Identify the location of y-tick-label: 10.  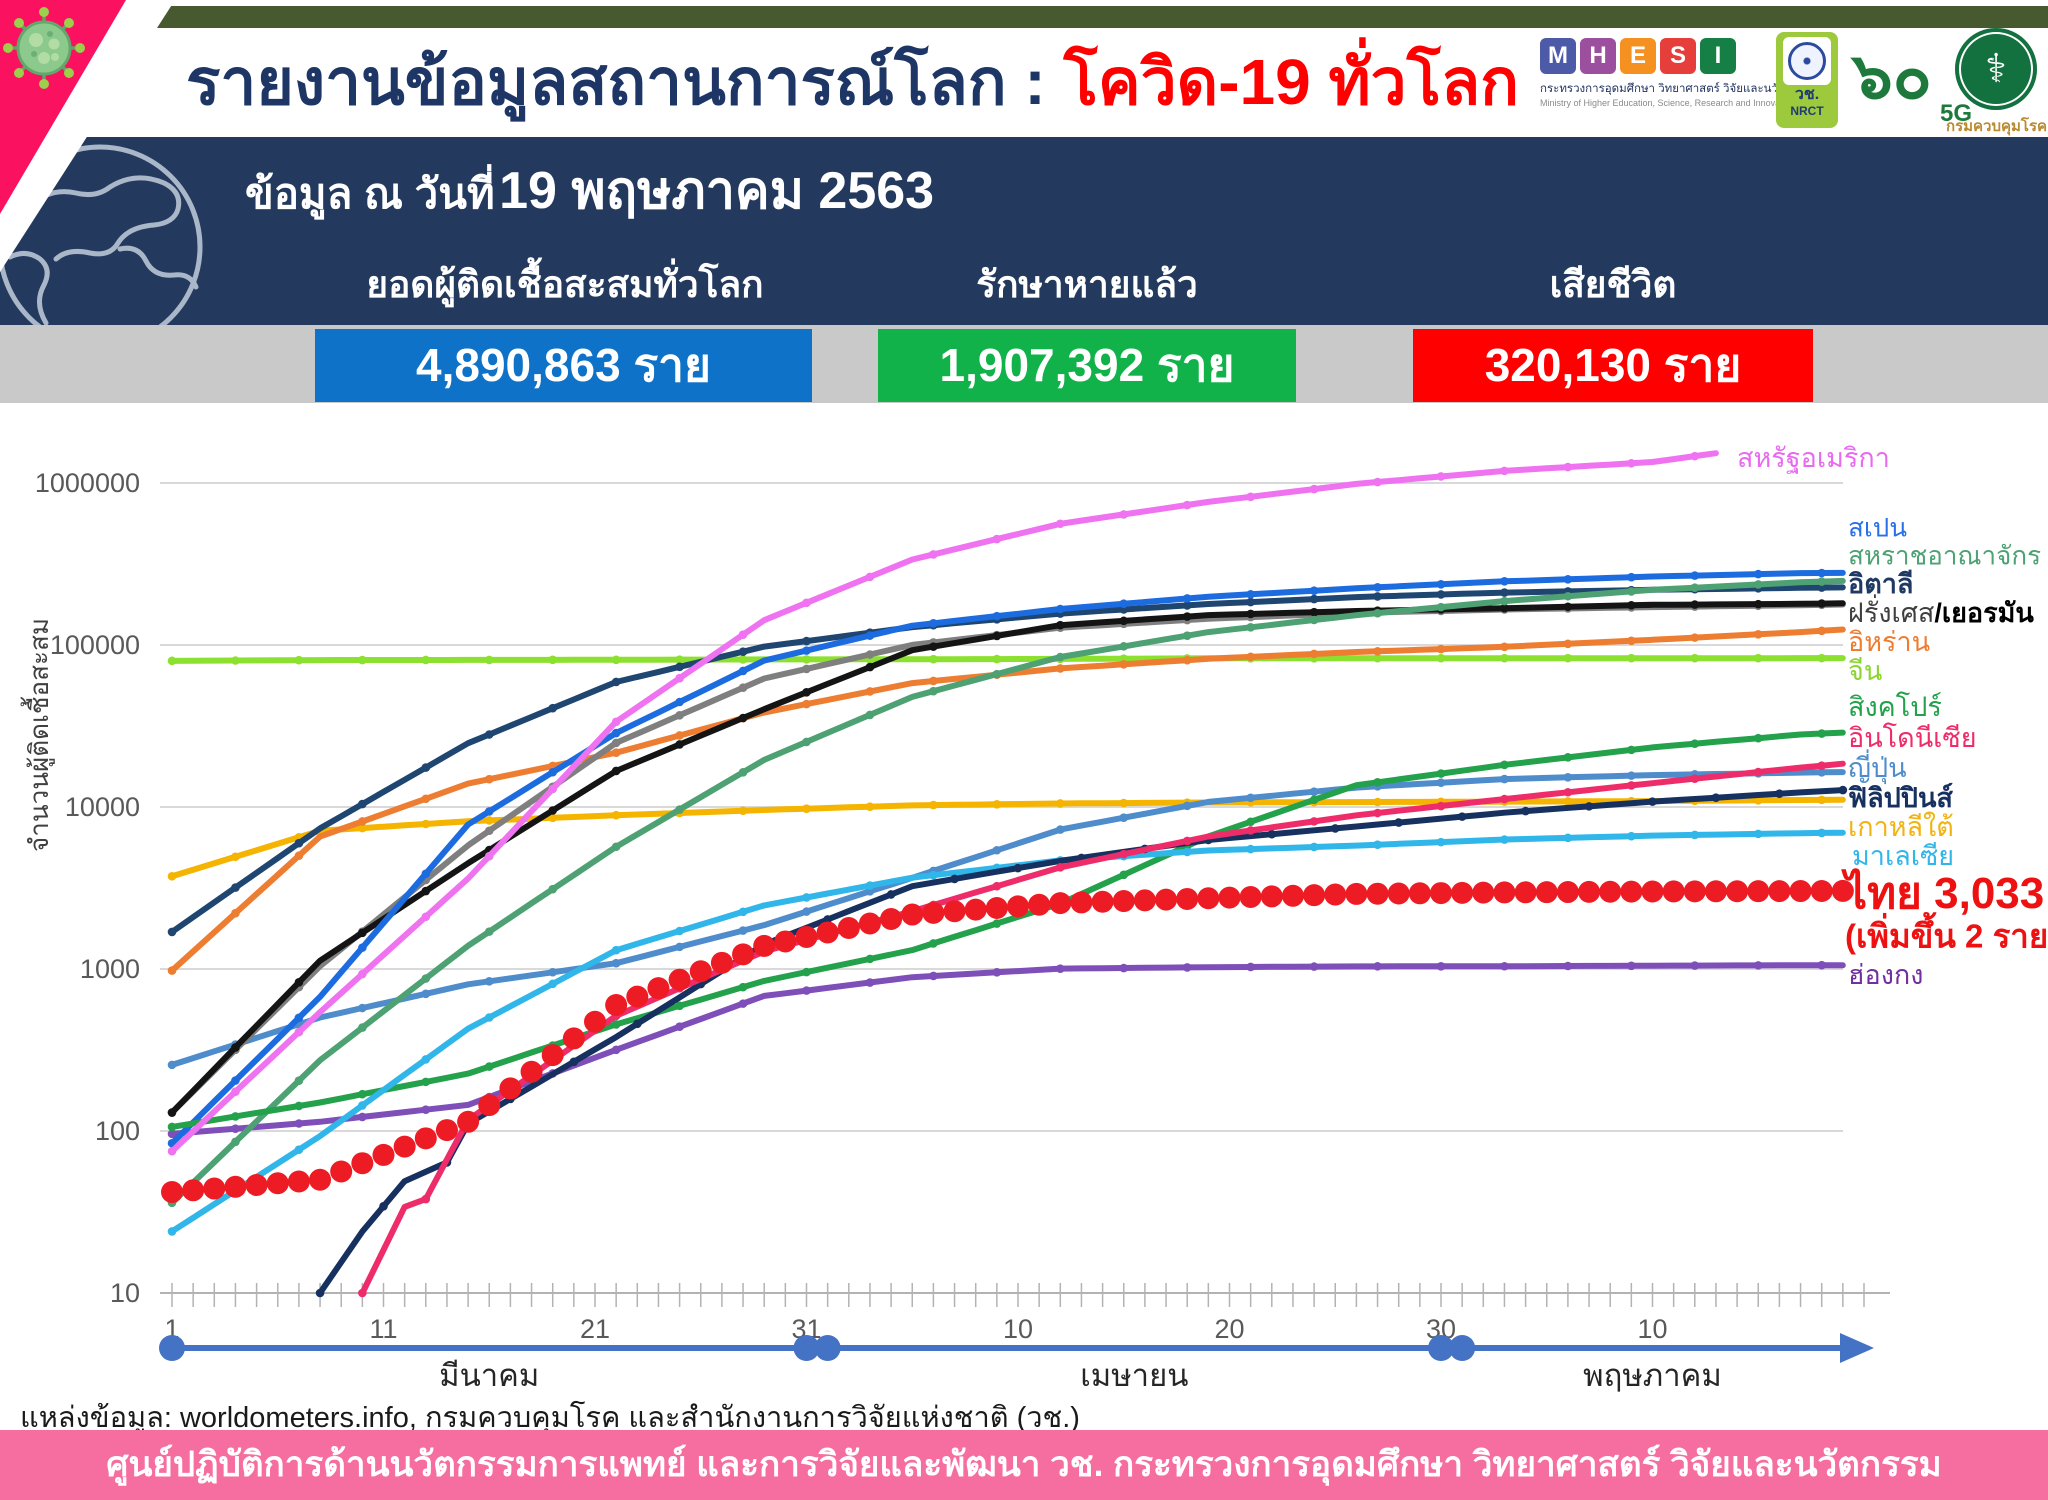
(125, 1293).